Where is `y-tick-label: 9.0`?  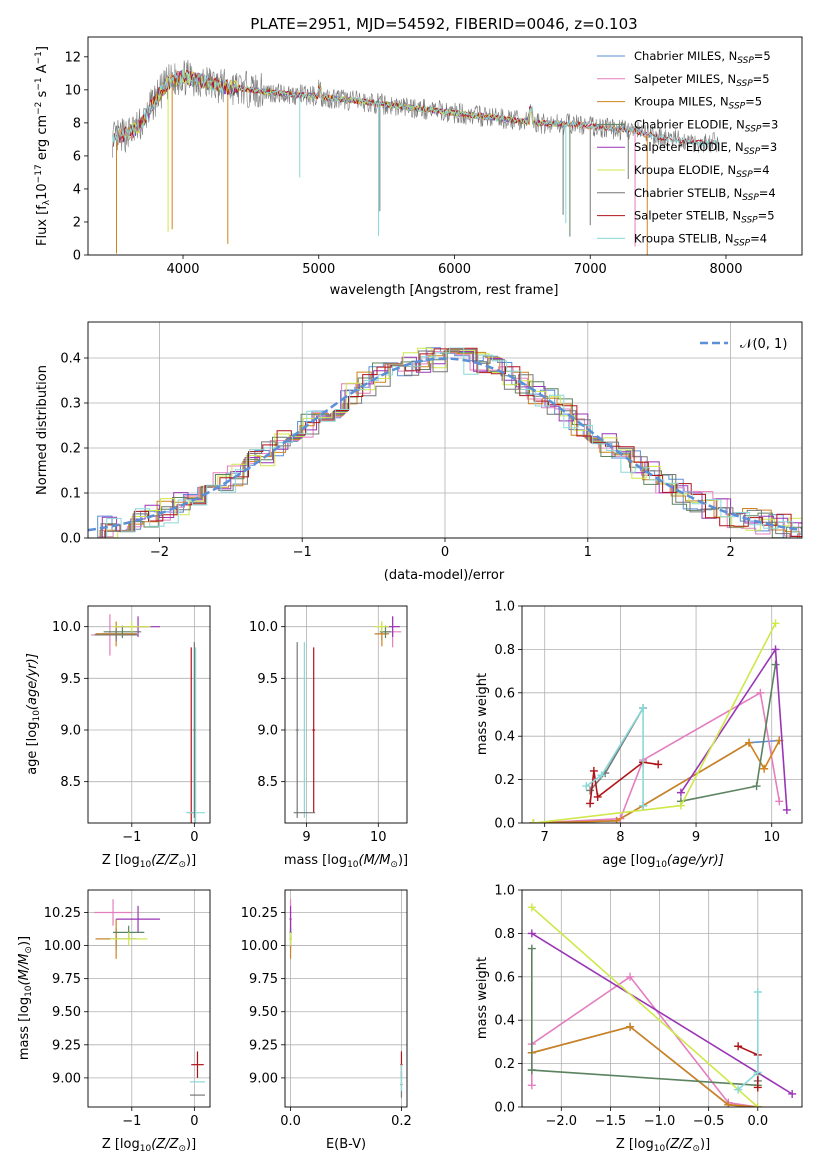
y-tick-label: 9.0 is located at coordinates (267, 731).